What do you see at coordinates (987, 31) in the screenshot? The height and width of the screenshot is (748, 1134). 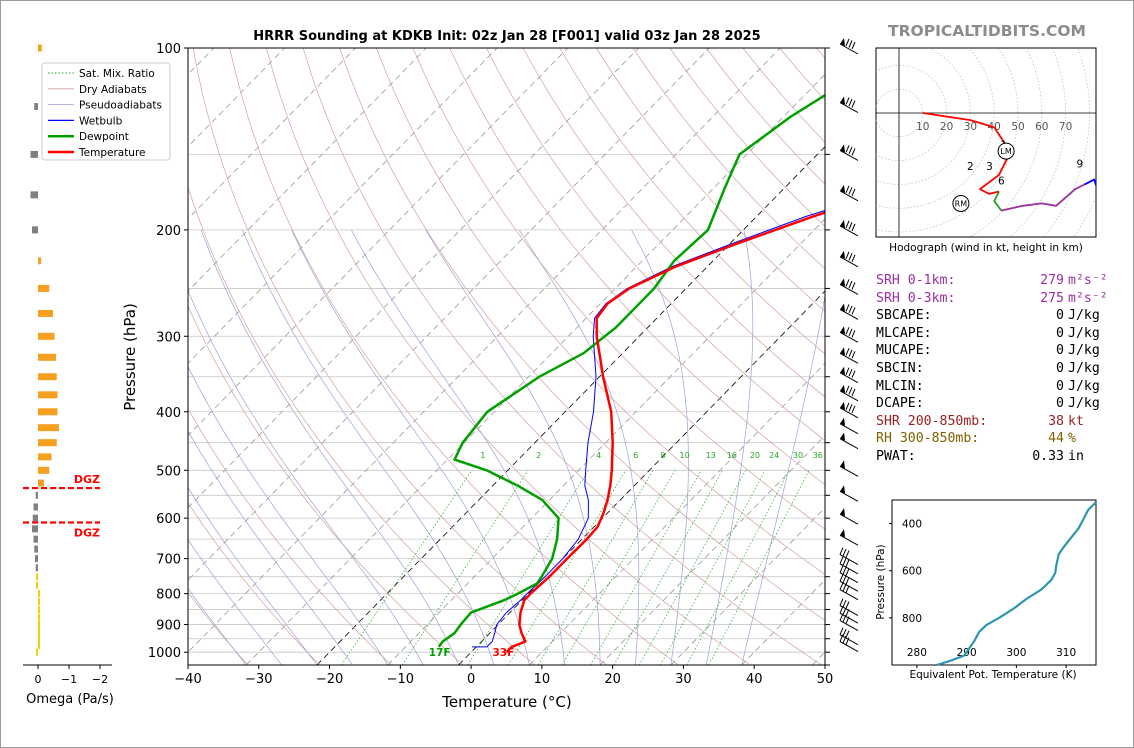 I see `watermark: TROPICALTIDBITS.COM` at bounding box center [987, 31].